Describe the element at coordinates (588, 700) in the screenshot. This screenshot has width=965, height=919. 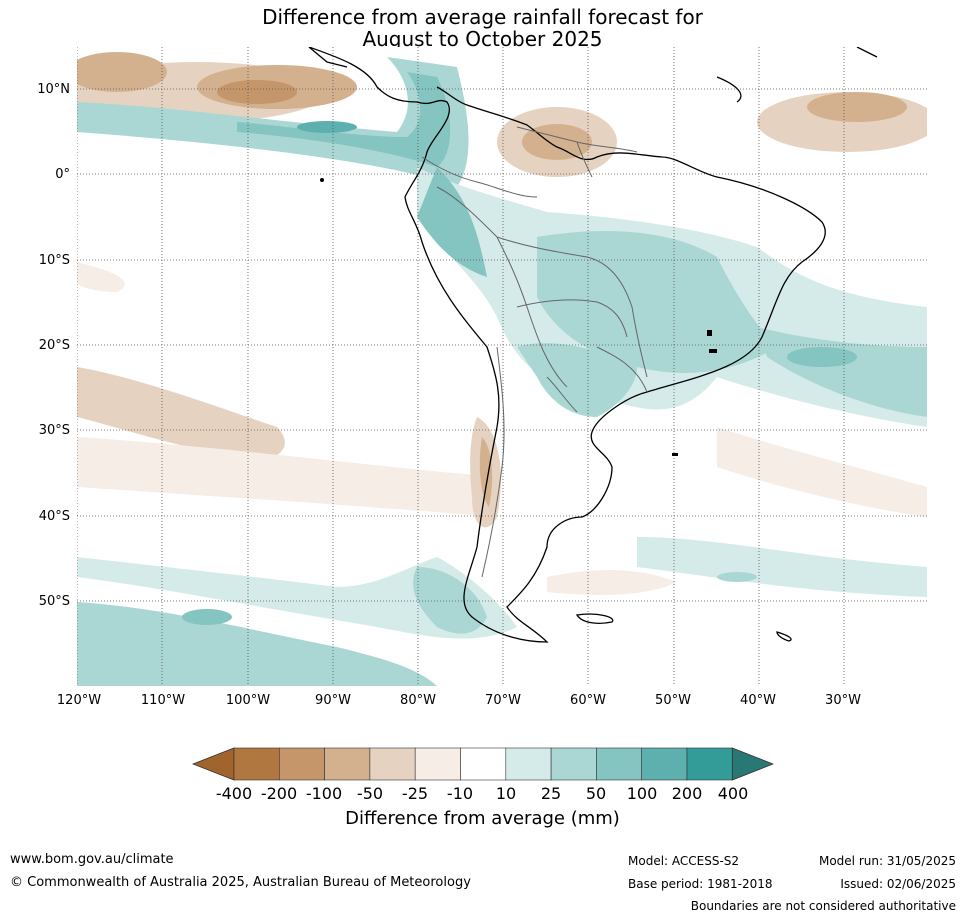
I see `lon-label-60w: 60°W` at that location.